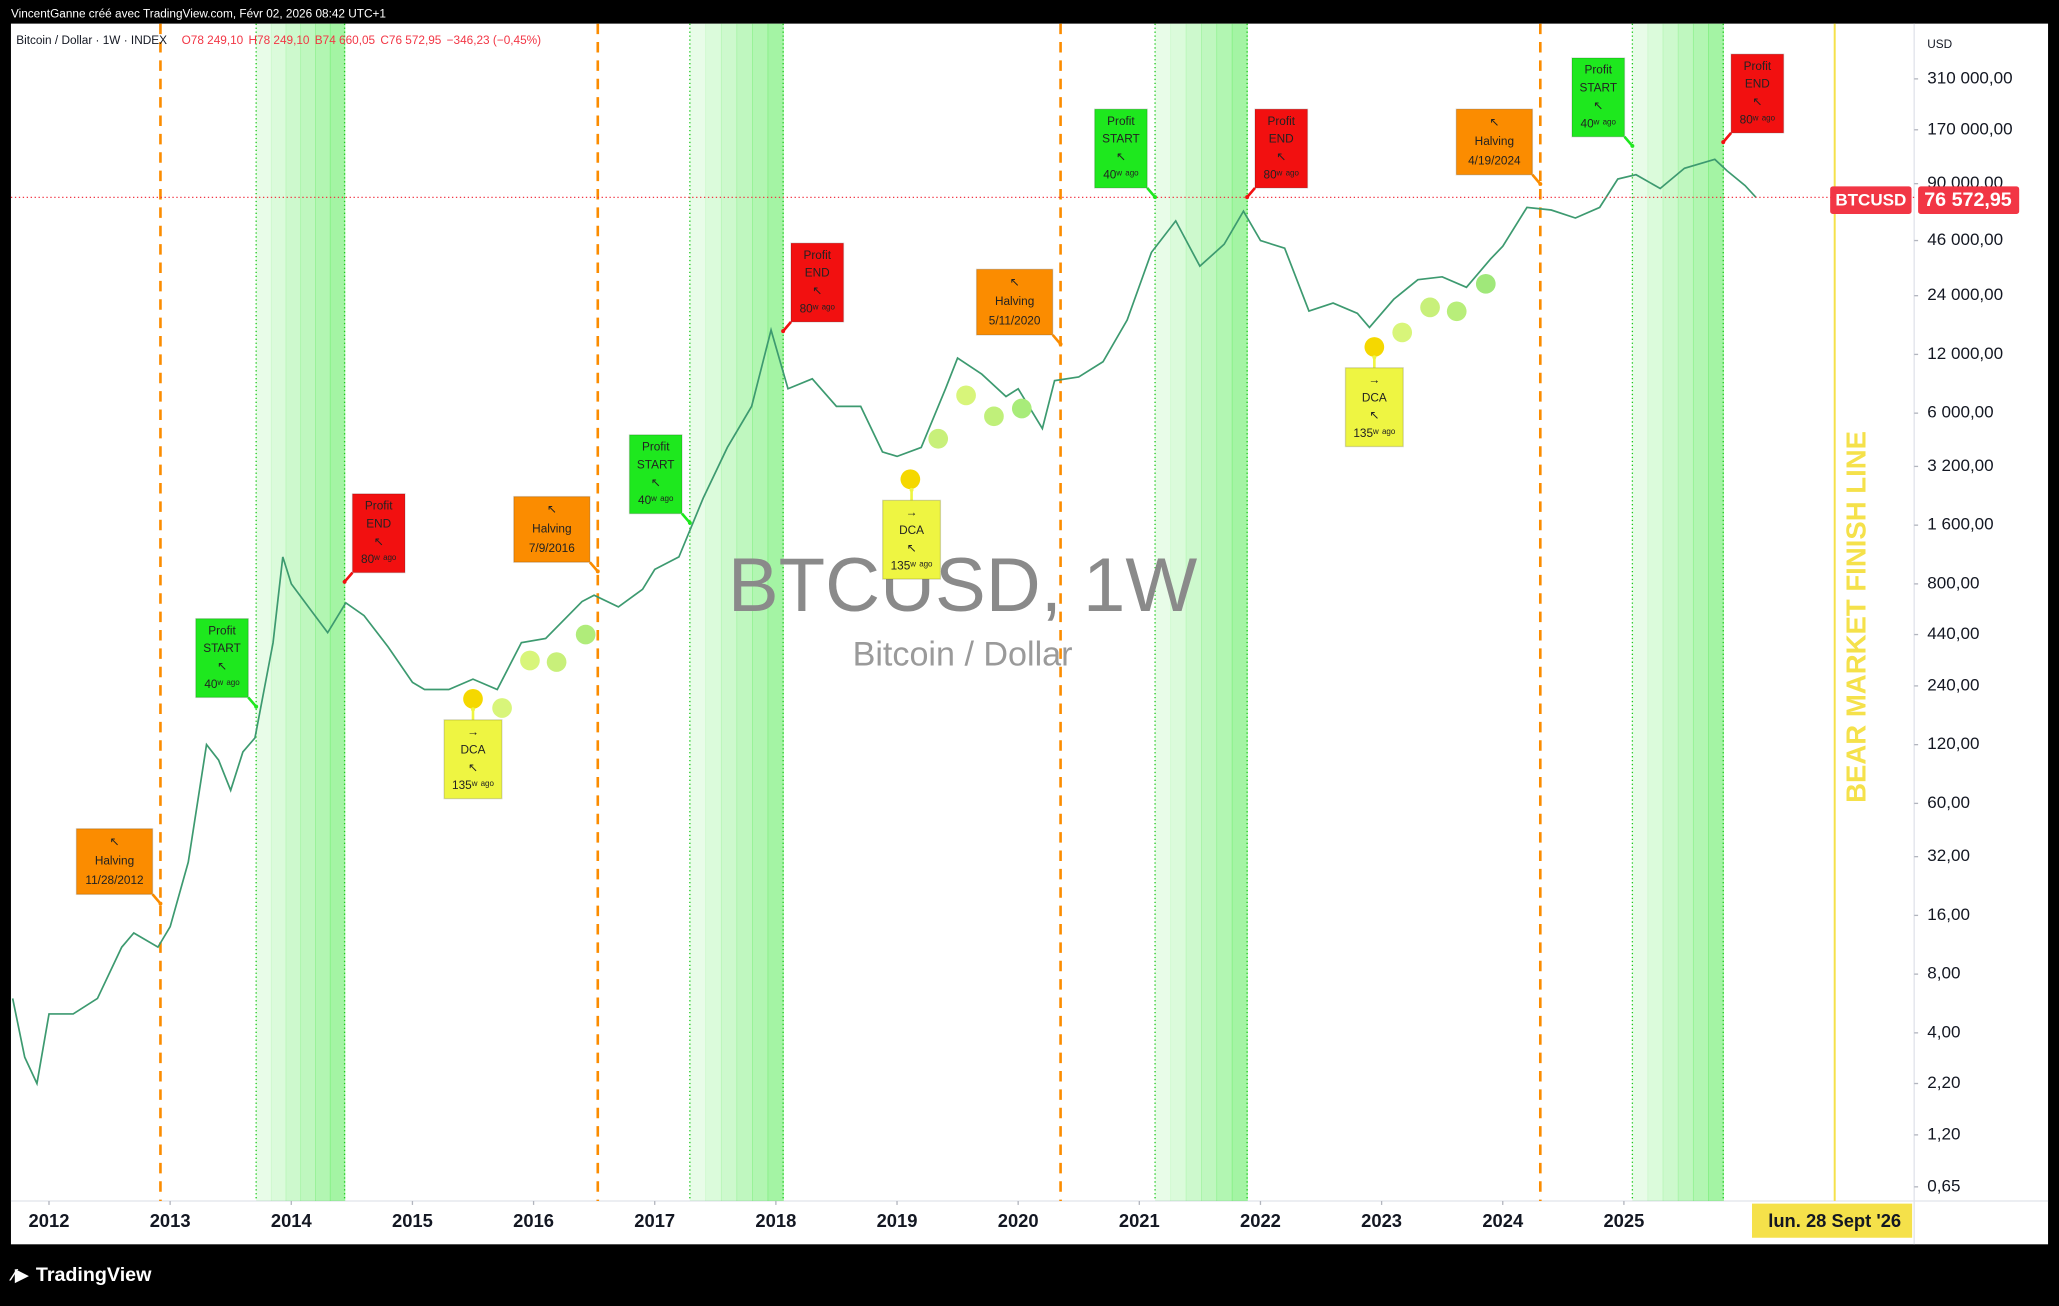 This screenshot has height=1306, width=2059. Describe the element at coordinates (410, 40) in the screenshot. I see `ohlc-value: C76 572,95` at that location.